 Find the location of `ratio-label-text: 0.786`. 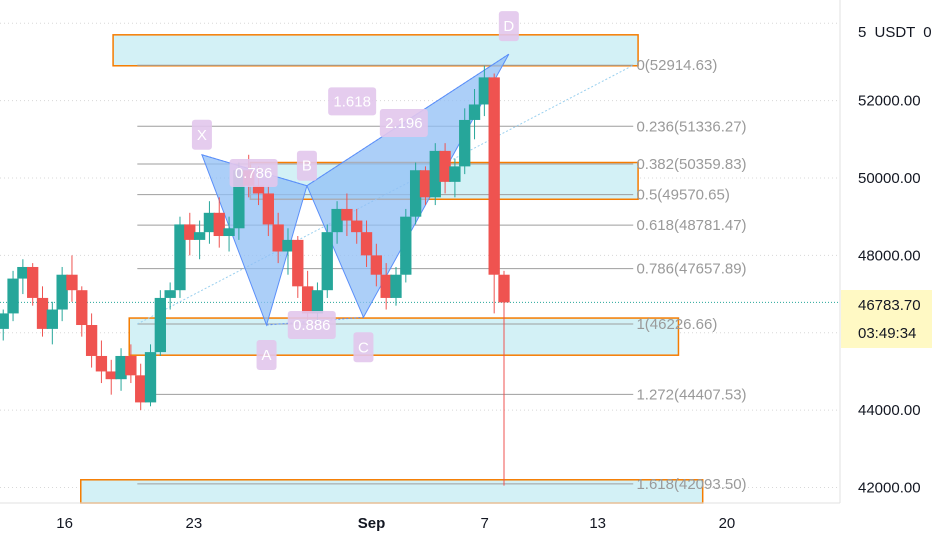

ratio-label-text: 0.786 is located at coordinates (254, 173).